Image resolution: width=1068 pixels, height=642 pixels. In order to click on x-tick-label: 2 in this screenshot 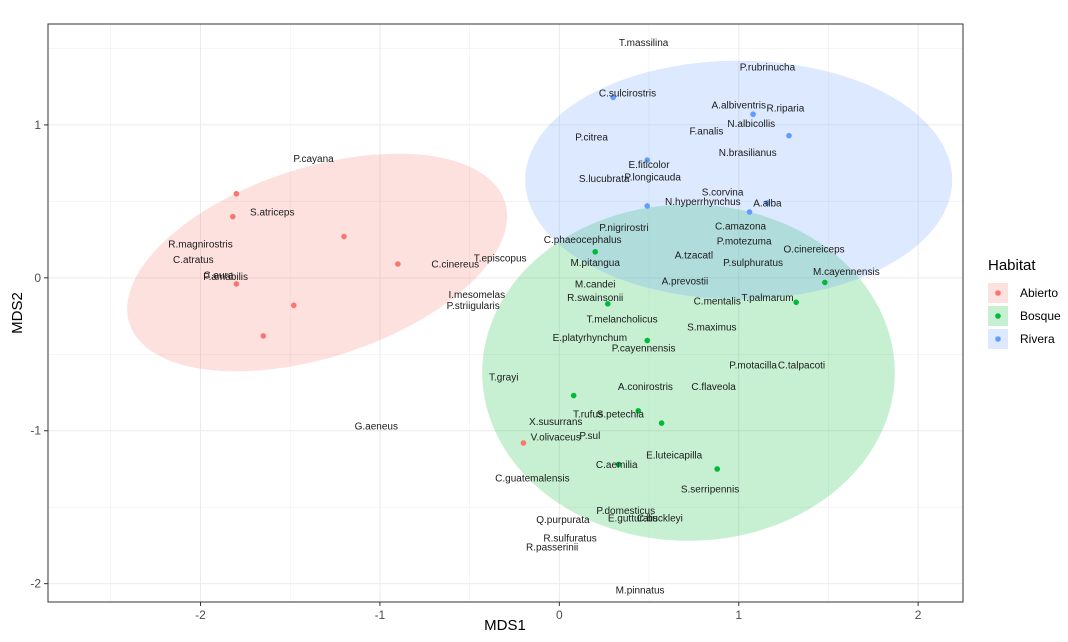, I will do `click(918, 615)`.